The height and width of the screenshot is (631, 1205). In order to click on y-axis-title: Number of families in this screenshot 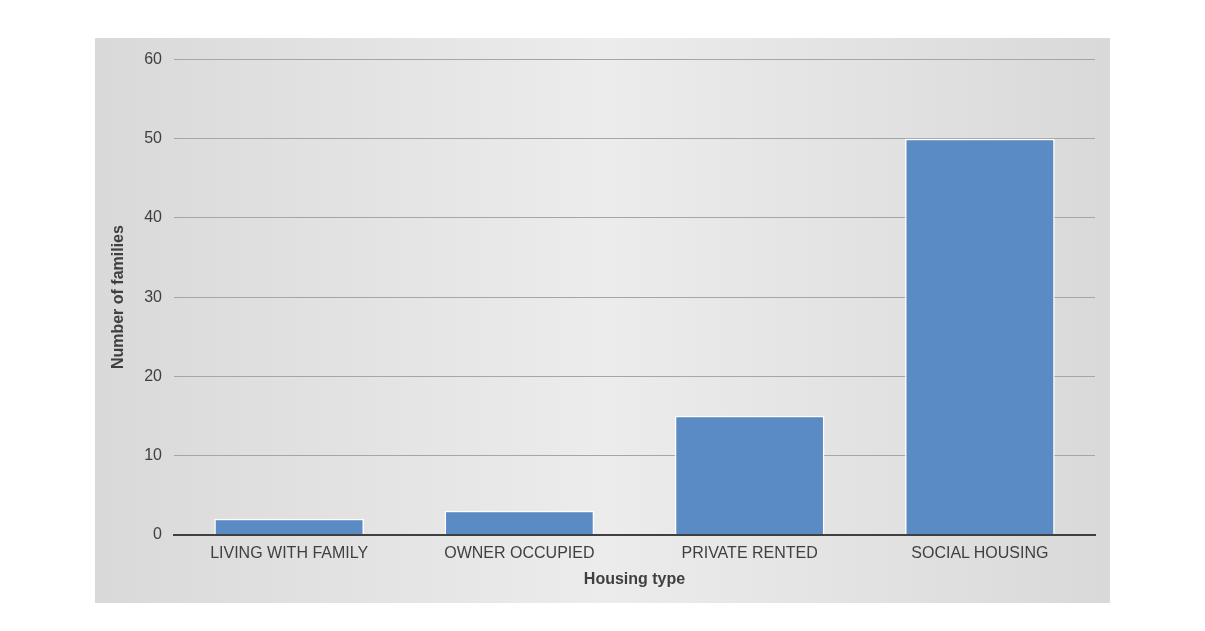, I will do `click(118, 297)`.